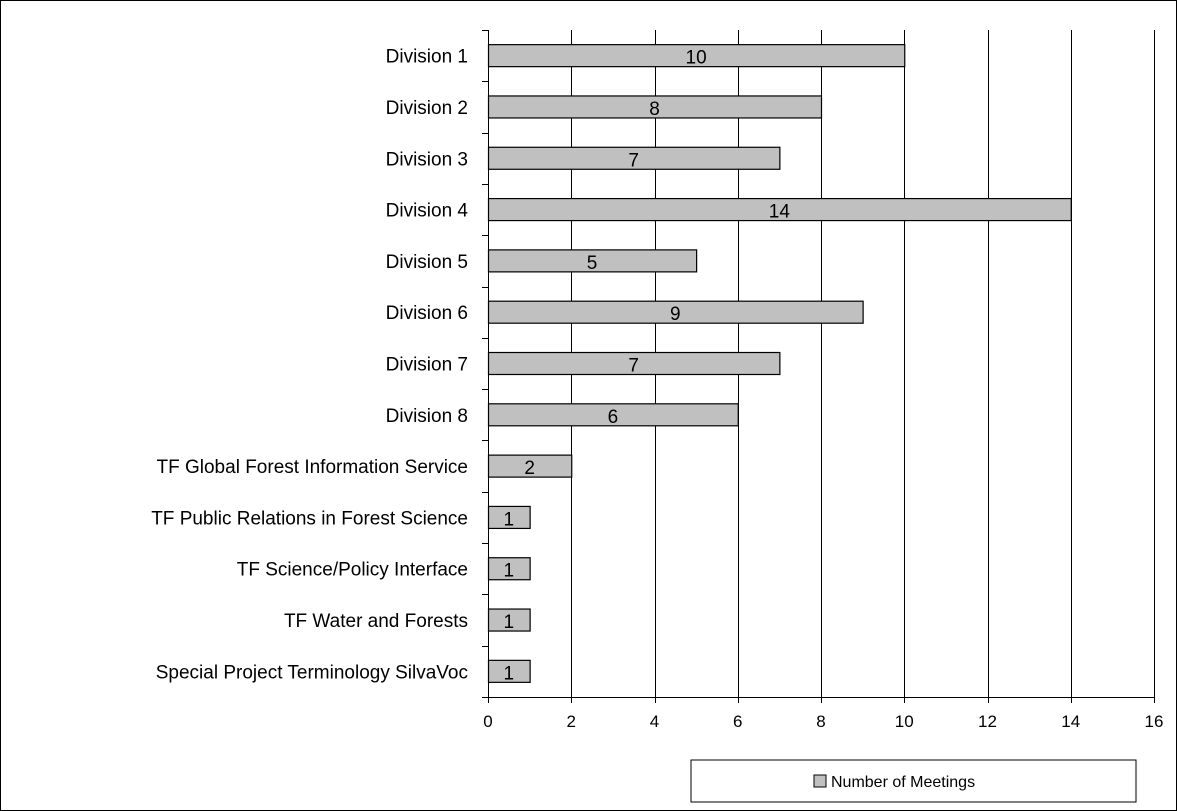  I want to click on category-label: Division 4, so click(427, 211).